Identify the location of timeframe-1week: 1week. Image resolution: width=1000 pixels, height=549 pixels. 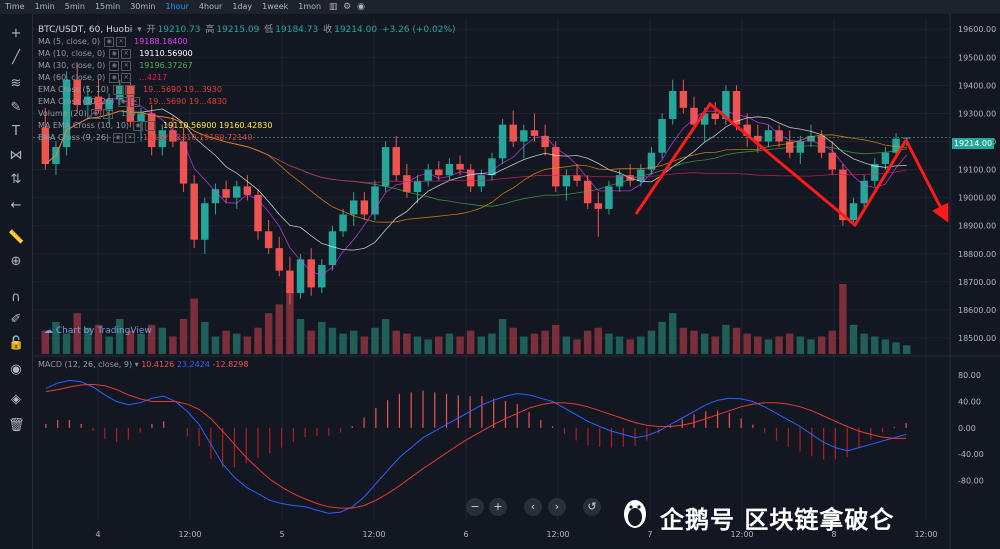
(275, 6).